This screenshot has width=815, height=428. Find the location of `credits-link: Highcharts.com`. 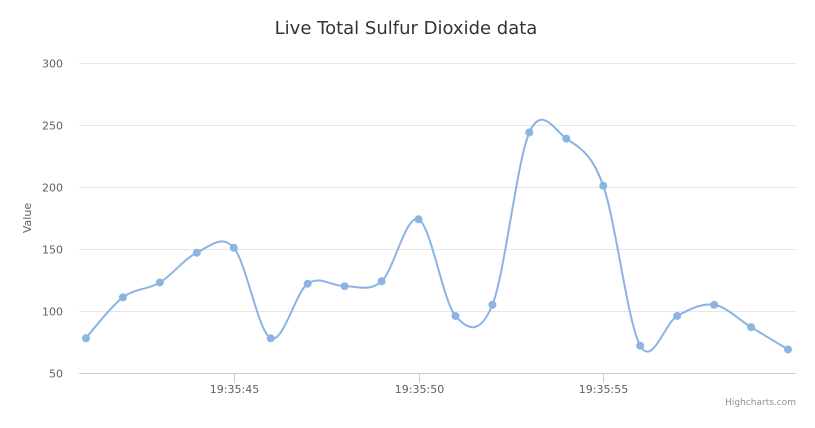

credits-link: Highcharts.com is located at coordinates (760, 403).